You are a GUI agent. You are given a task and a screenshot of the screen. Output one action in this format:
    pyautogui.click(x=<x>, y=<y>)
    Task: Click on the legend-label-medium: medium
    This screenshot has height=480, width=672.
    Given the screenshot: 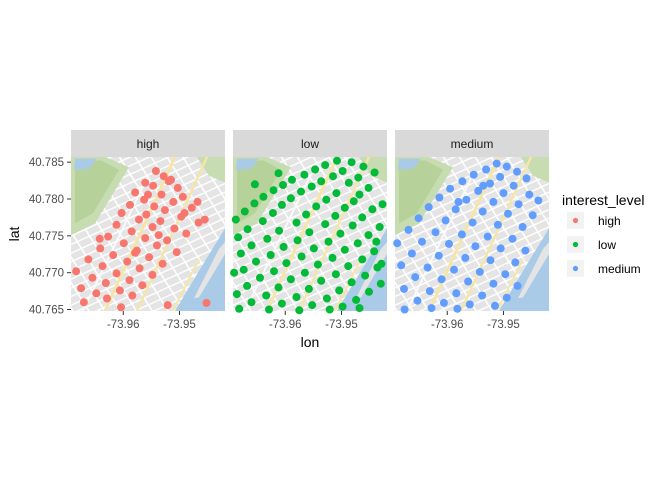 What is the action you would take?
    pyautogui.click(x=619, y=269)
    